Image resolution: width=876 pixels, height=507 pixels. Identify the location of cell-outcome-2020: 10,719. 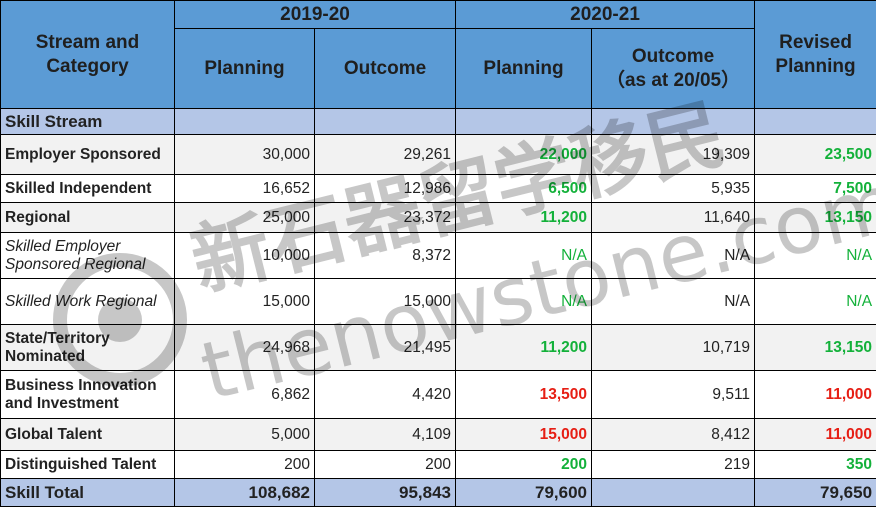
(673, 348).